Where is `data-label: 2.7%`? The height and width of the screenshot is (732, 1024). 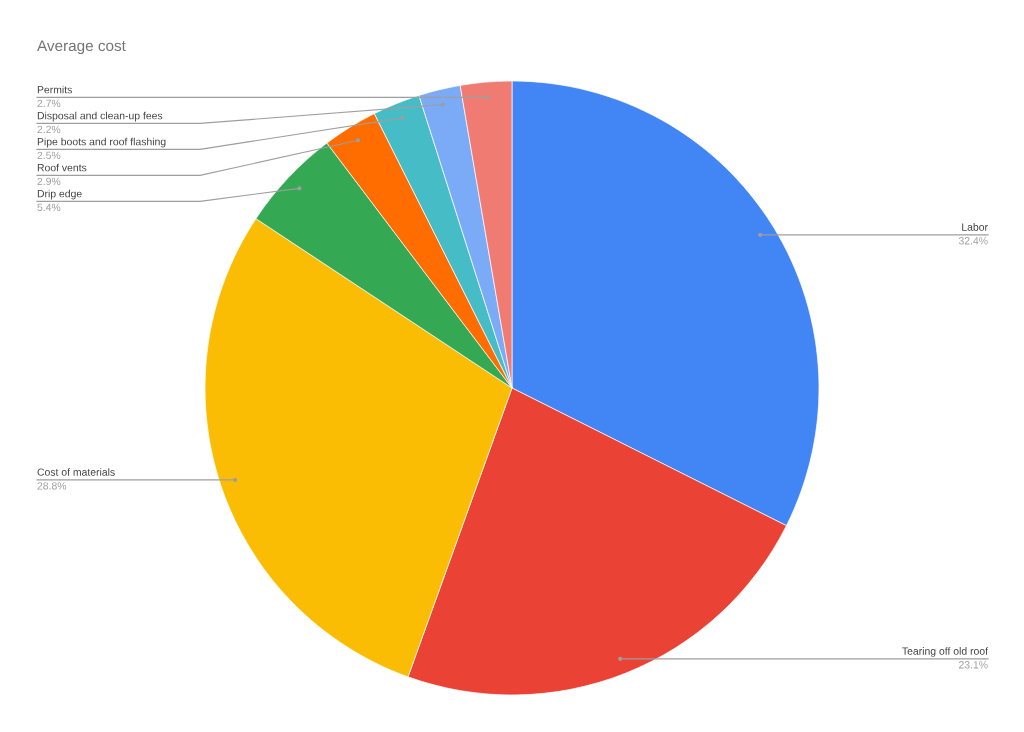 data-label: 2.7% is located at coordinates (49, 103).